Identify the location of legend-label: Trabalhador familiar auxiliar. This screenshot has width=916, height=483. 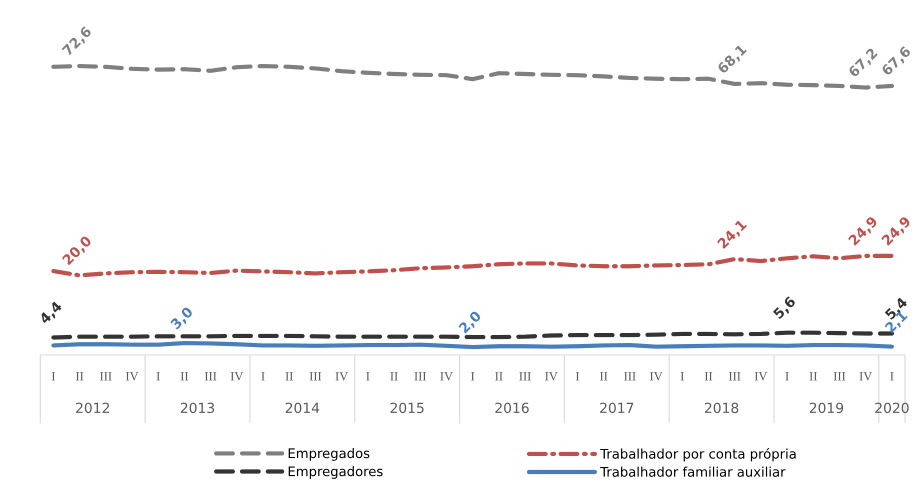
(693, 471).